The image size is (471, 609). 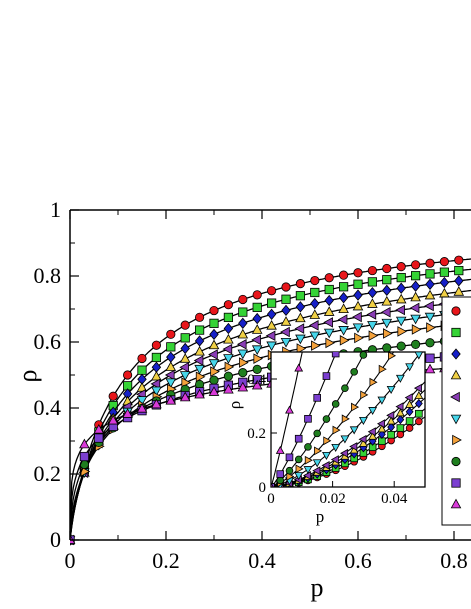 I want to click on x-tick-label: 0, so click(x=70, y=560).